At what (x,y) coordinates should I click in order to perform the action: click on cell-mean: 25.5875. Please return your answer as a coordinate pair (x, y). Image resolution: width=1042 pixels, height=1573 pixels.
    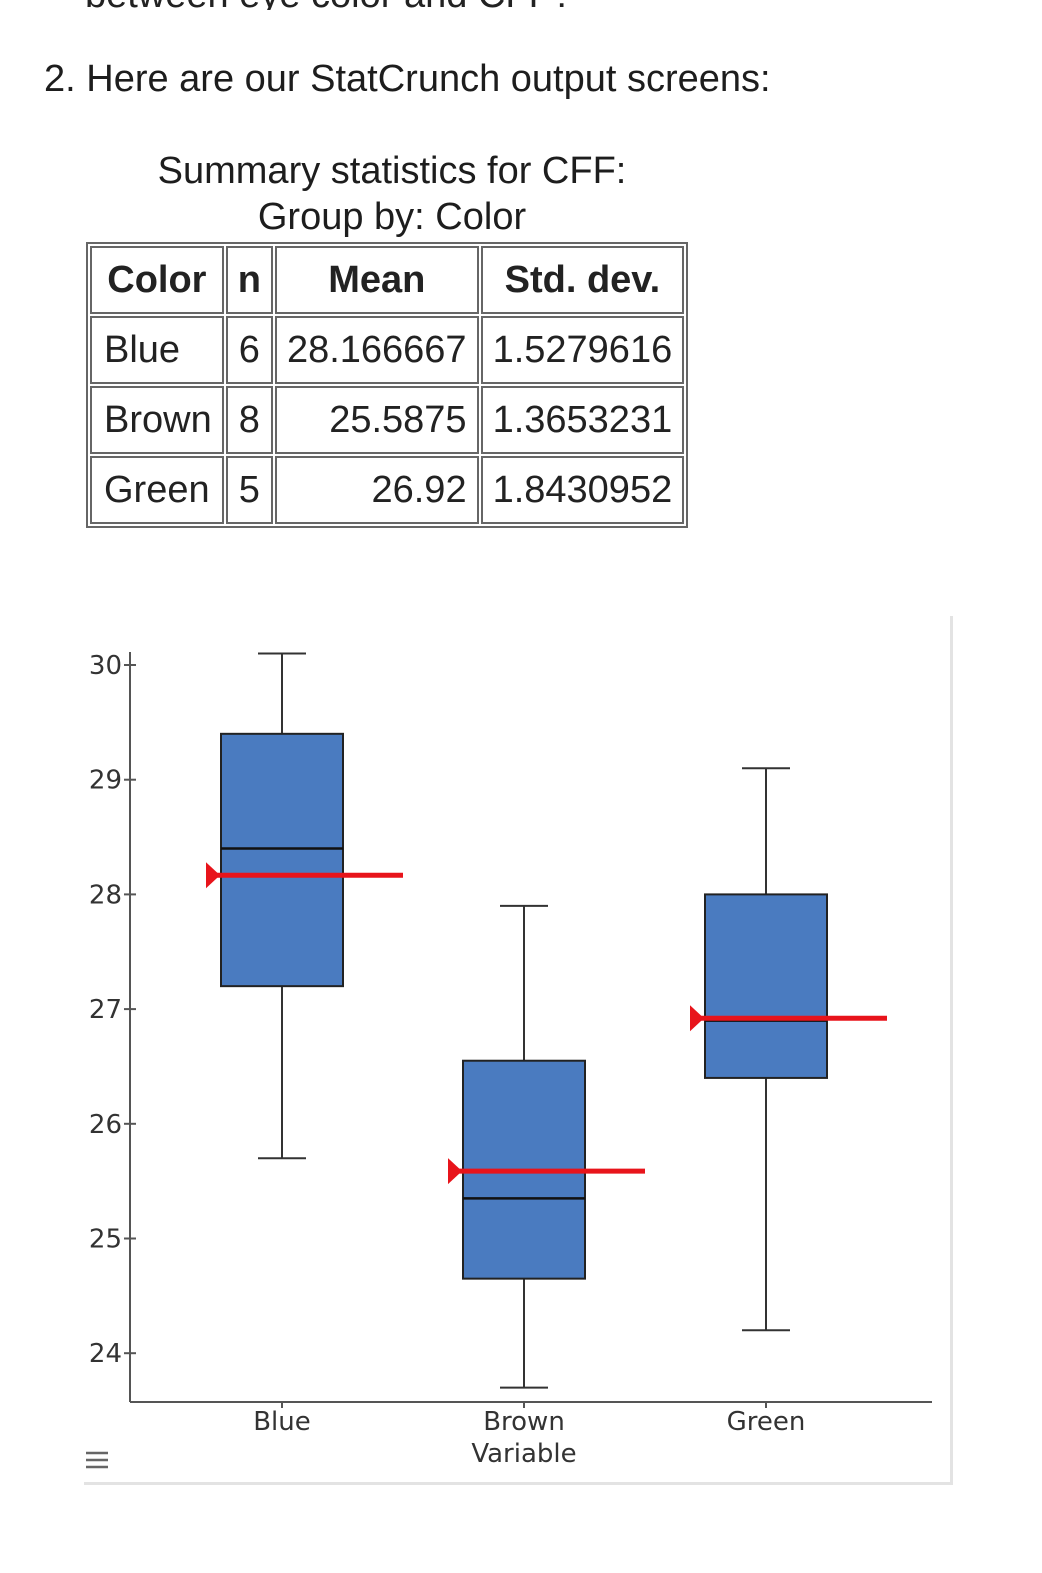
    Looking at the image, I should click on (376, 420).